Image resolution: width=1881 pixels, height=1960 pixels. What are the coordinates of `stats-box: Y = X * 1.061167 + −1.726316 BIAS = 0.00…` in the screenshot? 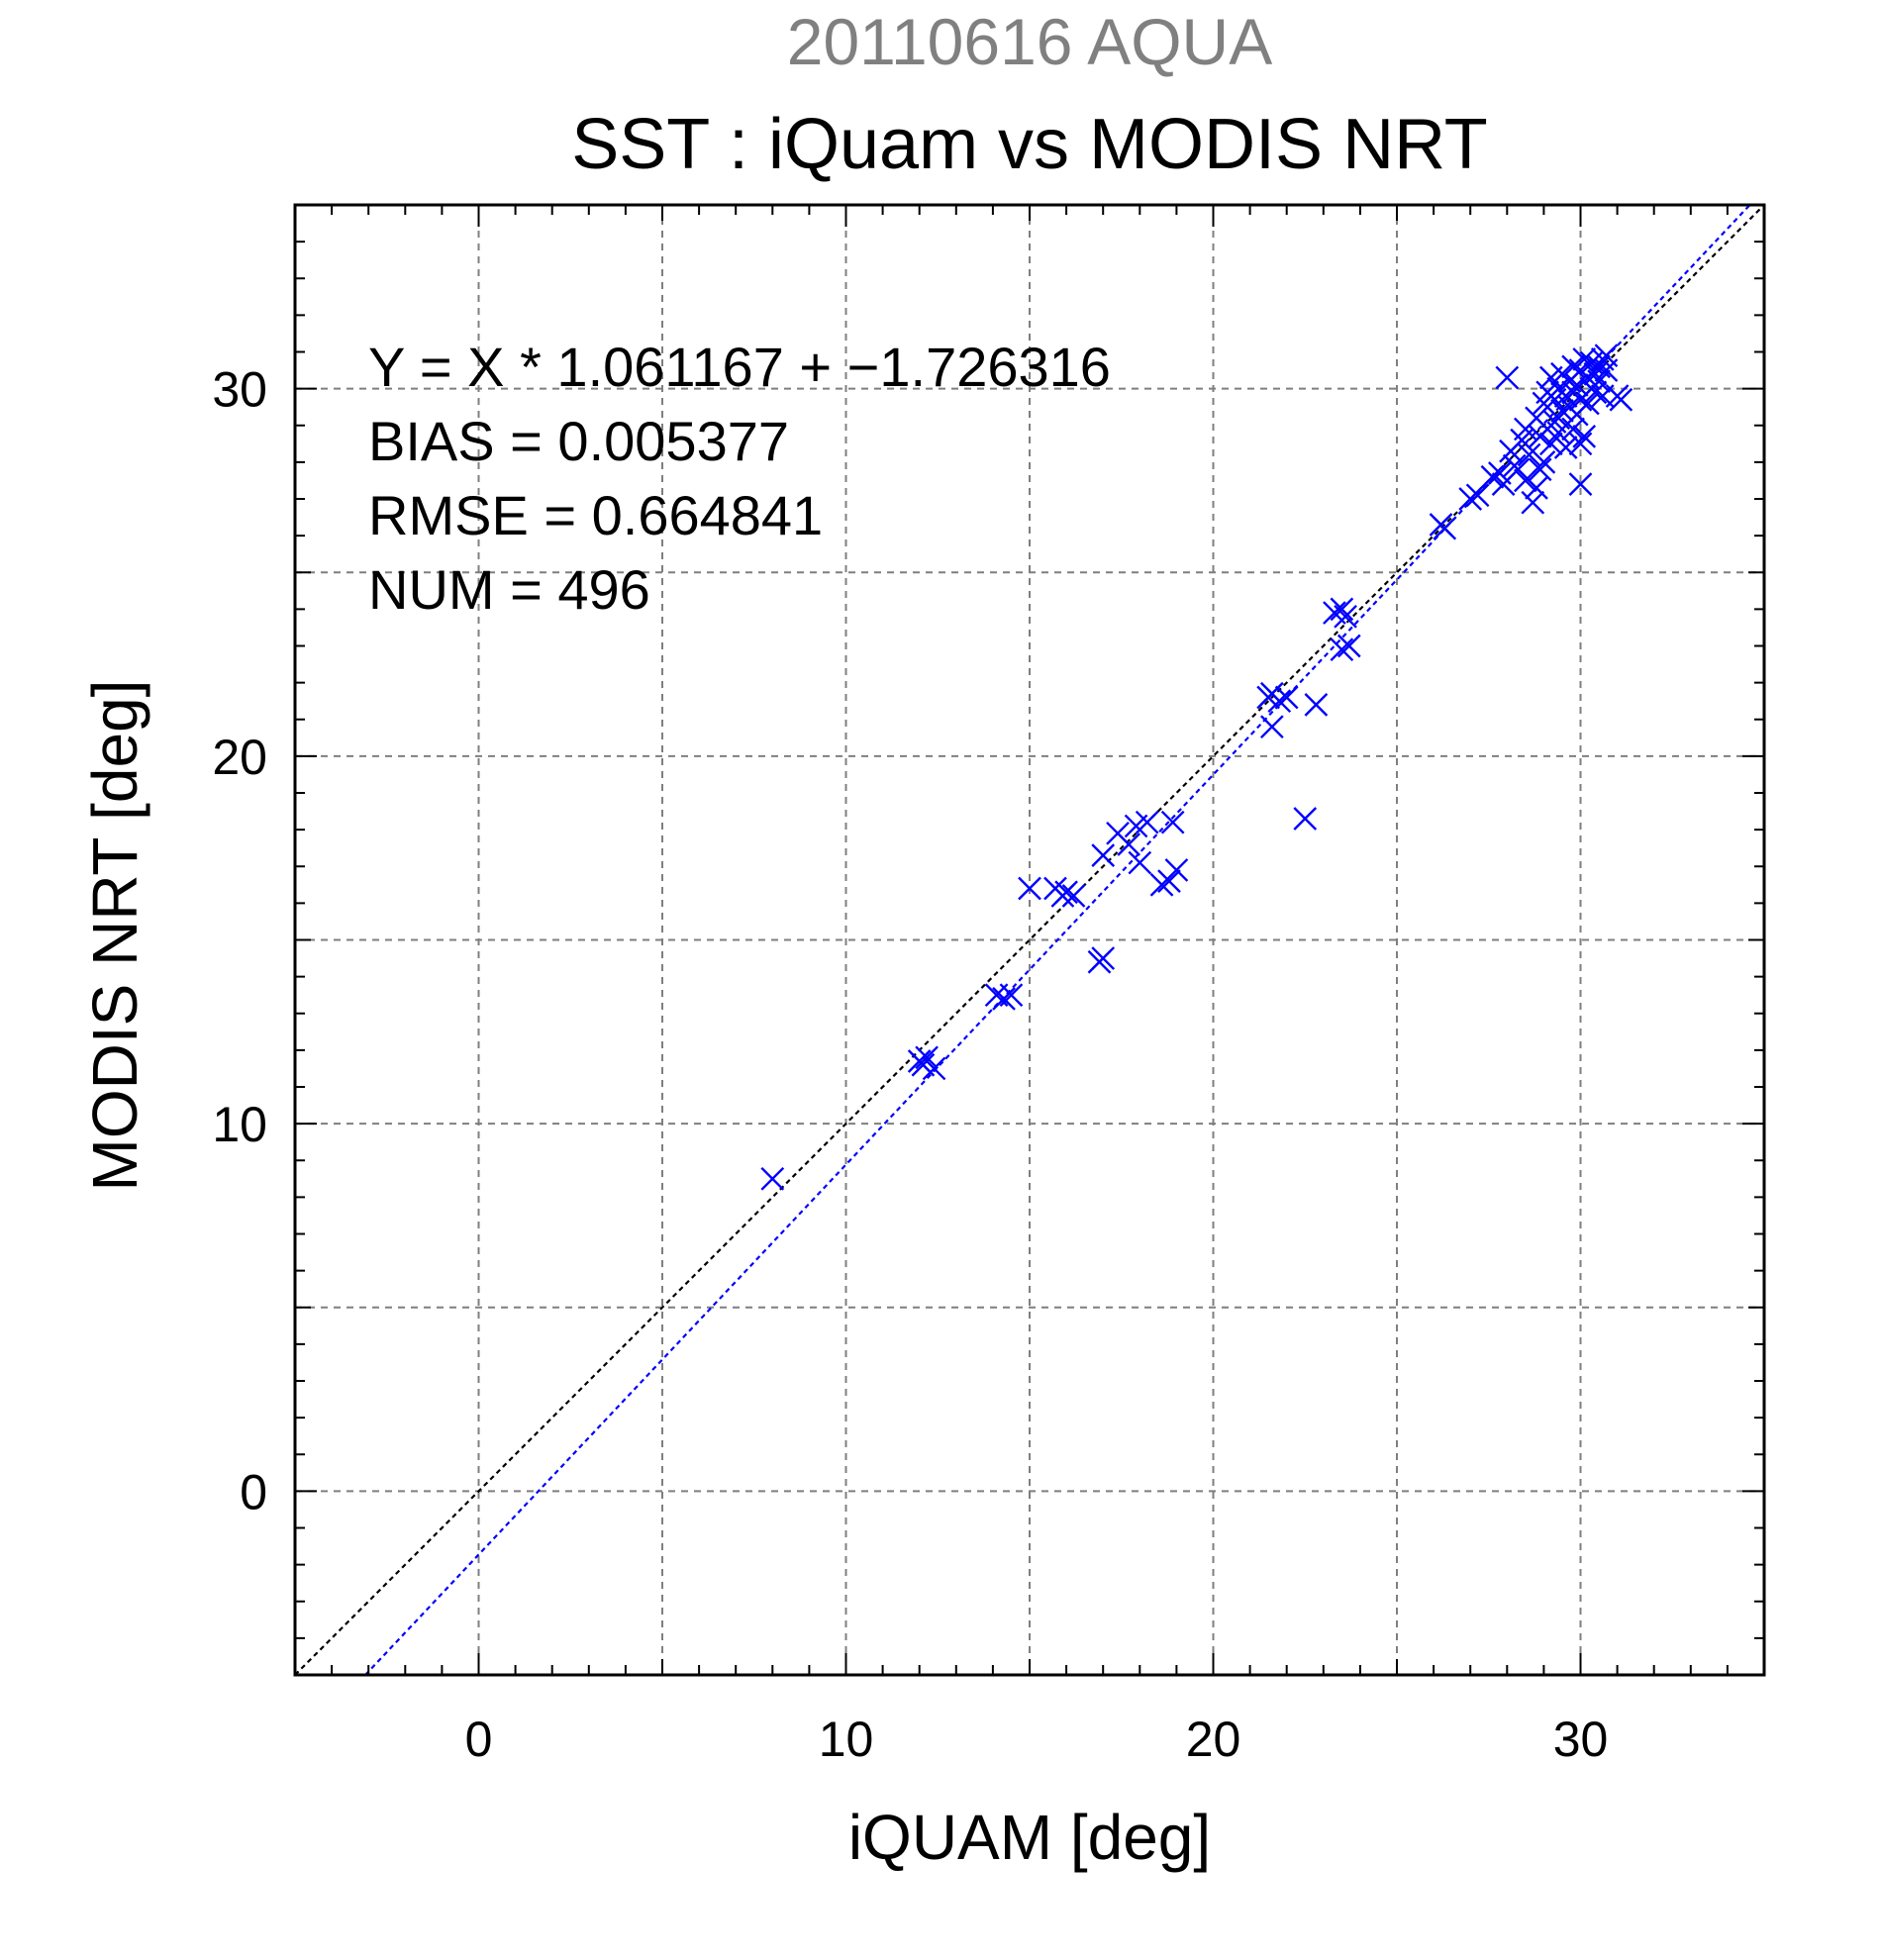 It's located at (739, 478).